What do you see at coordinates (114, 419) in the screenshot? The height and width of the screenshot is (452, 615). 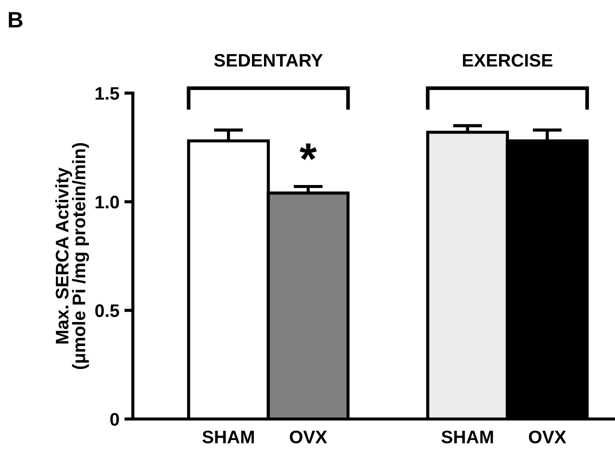 I see `y-tick-label: 0` at bounding box center [114, 419].